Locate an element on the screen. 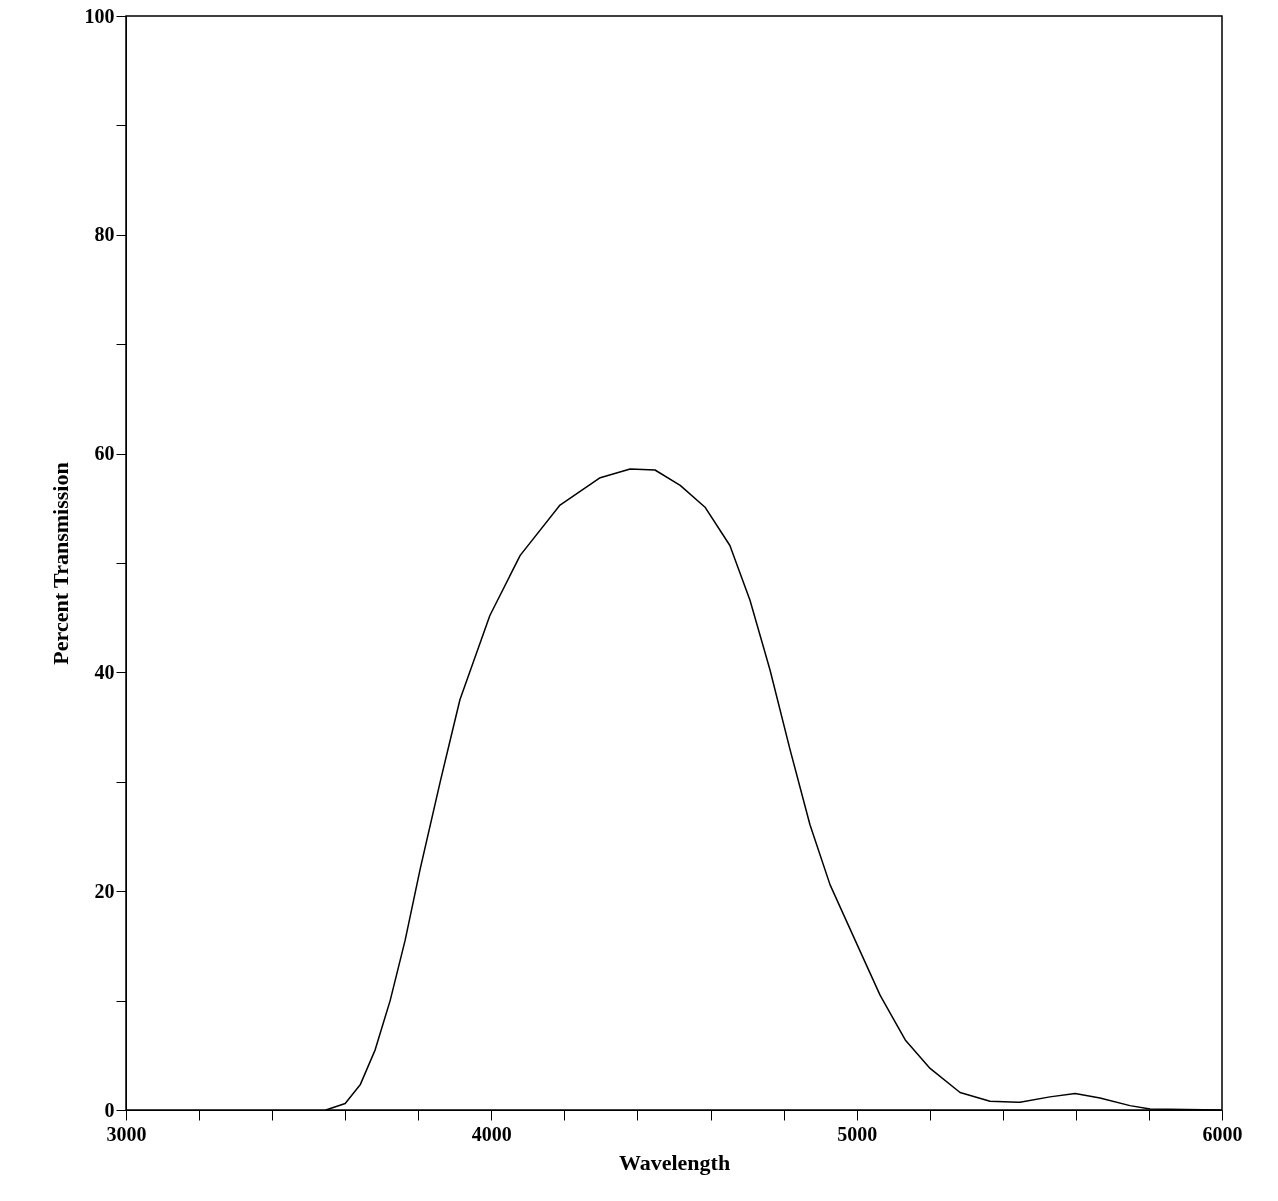  x-tick-label: 4000 is located at coordinates (491, 1133).